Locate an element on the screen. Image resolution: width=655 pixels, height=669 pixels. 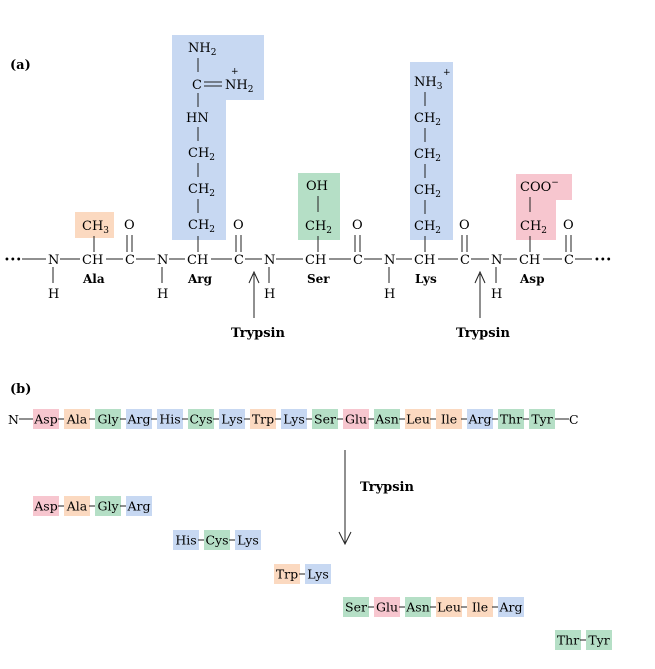
c-terminus-label: C is located at coordinates (574, 419).